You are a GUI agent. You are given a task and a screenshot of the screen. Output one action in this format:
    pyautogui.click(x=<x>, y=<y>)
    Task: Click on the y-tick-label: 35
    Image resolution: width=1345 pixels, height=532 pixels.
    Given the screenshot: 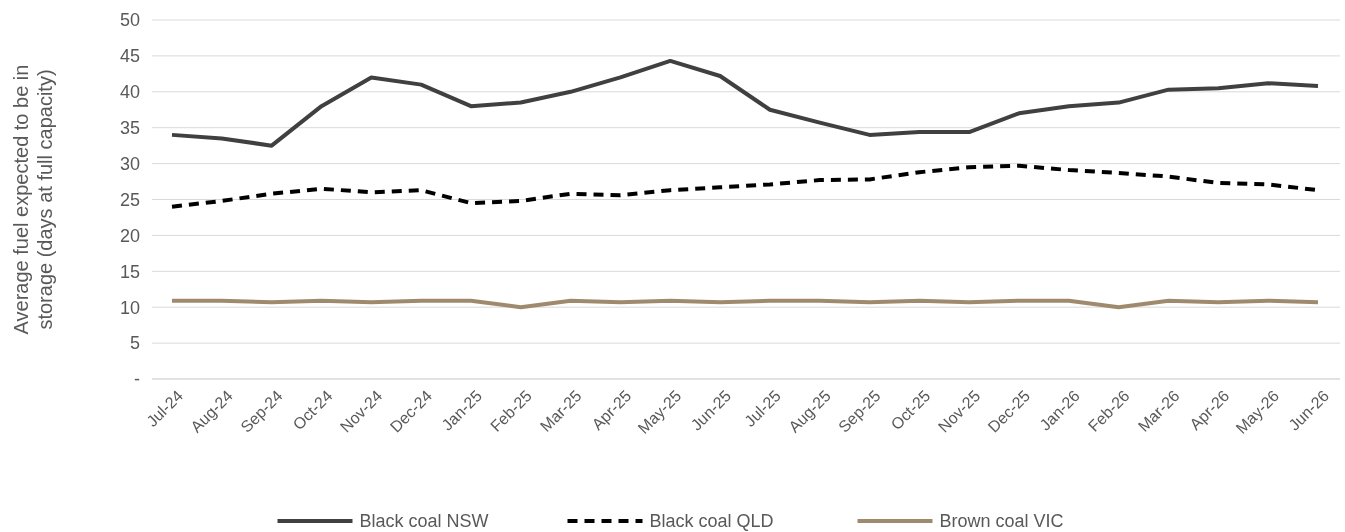 What is the action you would take?
    pyautogui.click(x=129, y=128)
    